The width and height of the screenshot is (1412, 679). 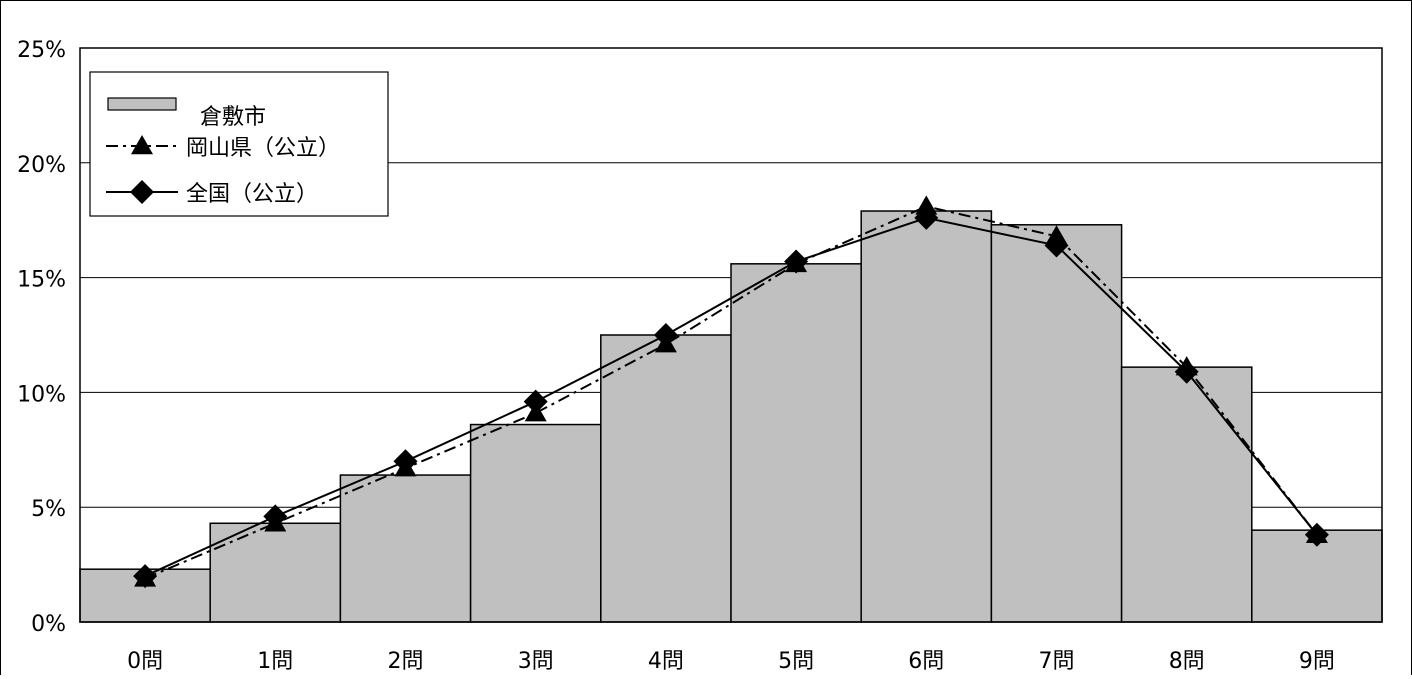 I want to click on y-axis-tick-labels: 0% 5% 10% 15% 20% 25%, so click(x=41, y=337).